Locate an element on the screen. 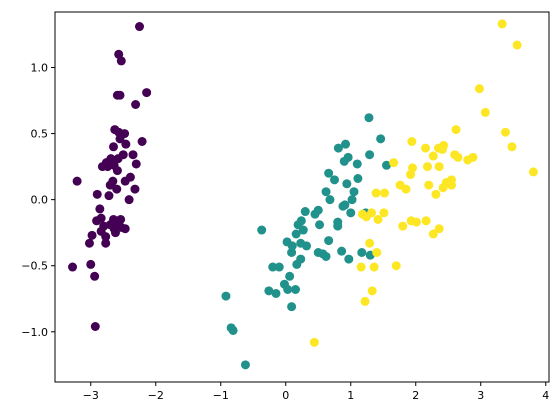 This screenshot has height=413, width=559. x-tick-label: 3 is located at coordinates (480, 395).